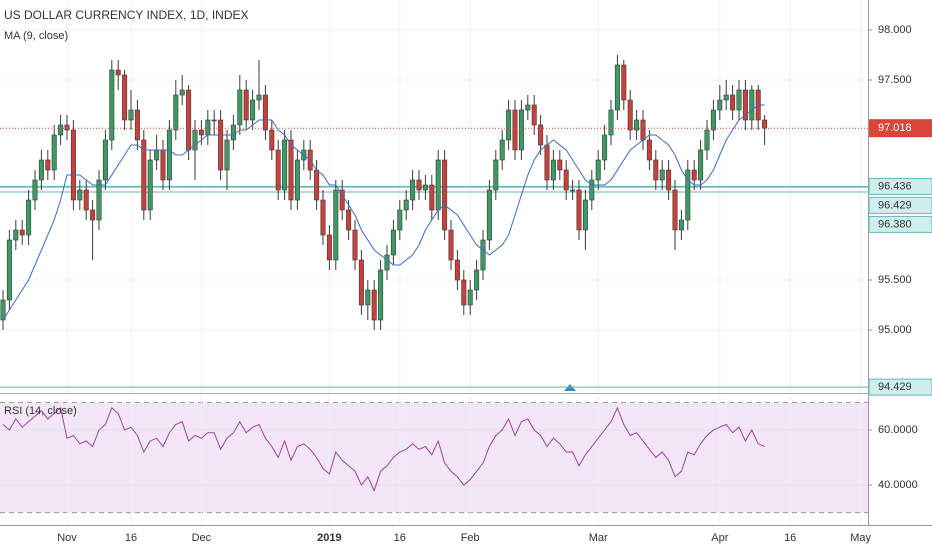 The image size is (932, 550). What do you see at coordinates (126, 15) in the screenshot?
I see `chart-title: US DOLLAR CURRENCY INDEX, 1D, INDEX` at bounding box center [126, 15].